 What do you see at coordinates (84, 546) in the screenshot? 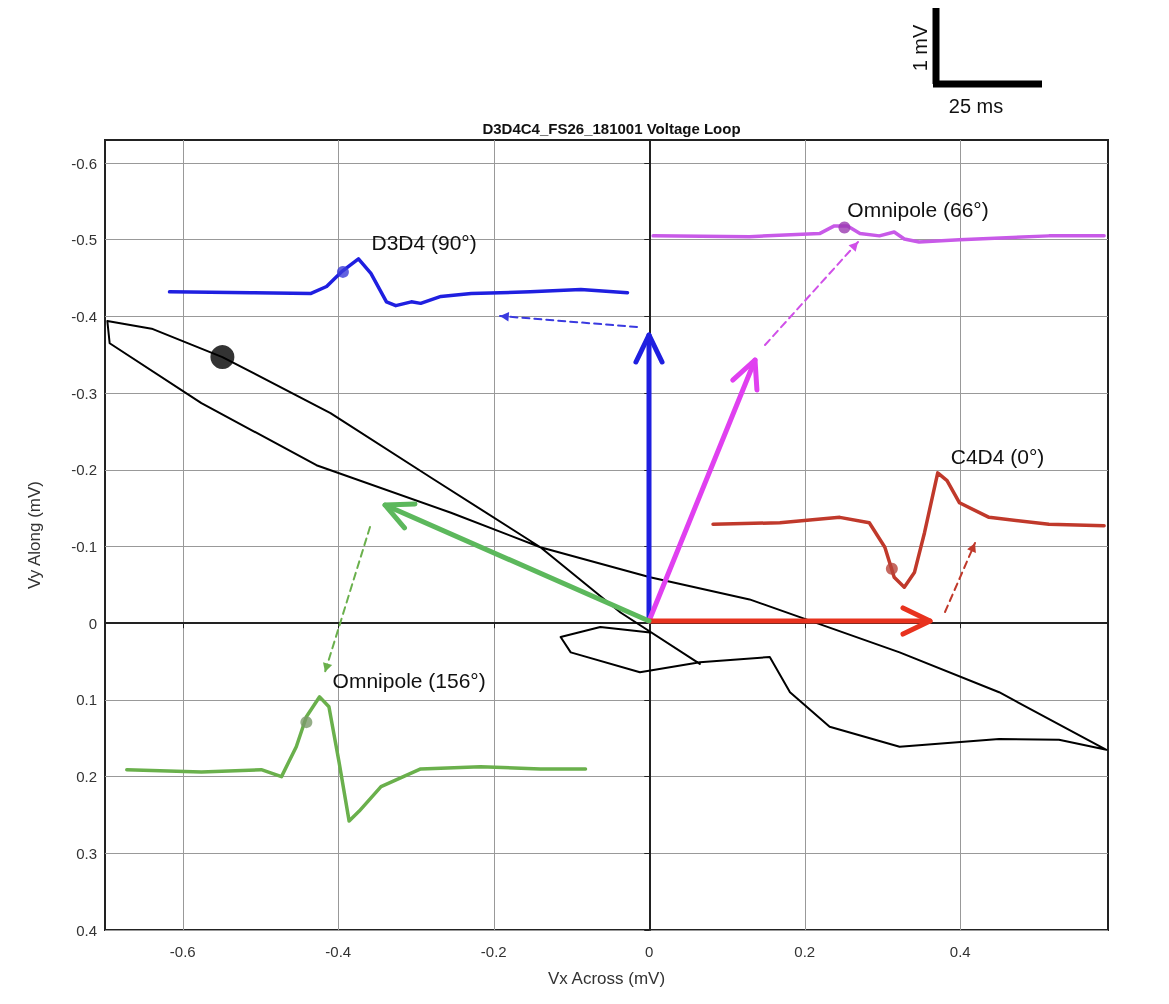
I see `y-tick-label: -0.1` at bounding box center [84, 546].